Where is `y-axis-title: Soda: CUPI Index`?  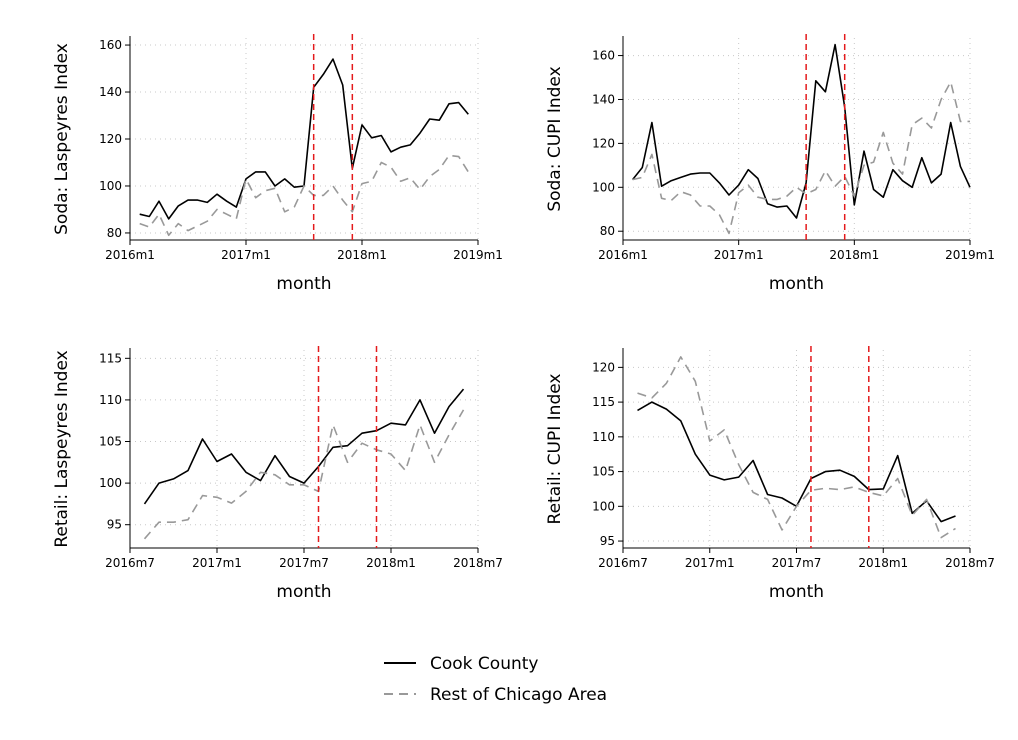 y-axis-title: Soda: CUPI Index is located at coordinates (555, 138).